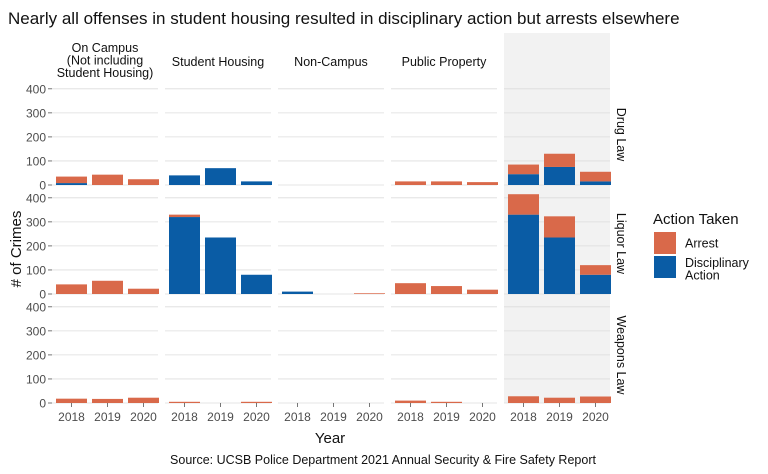 This screenshot has width=768, height=474. I want to click on bar-arrest-drug-law-public-property-2018, so click(410, 183).